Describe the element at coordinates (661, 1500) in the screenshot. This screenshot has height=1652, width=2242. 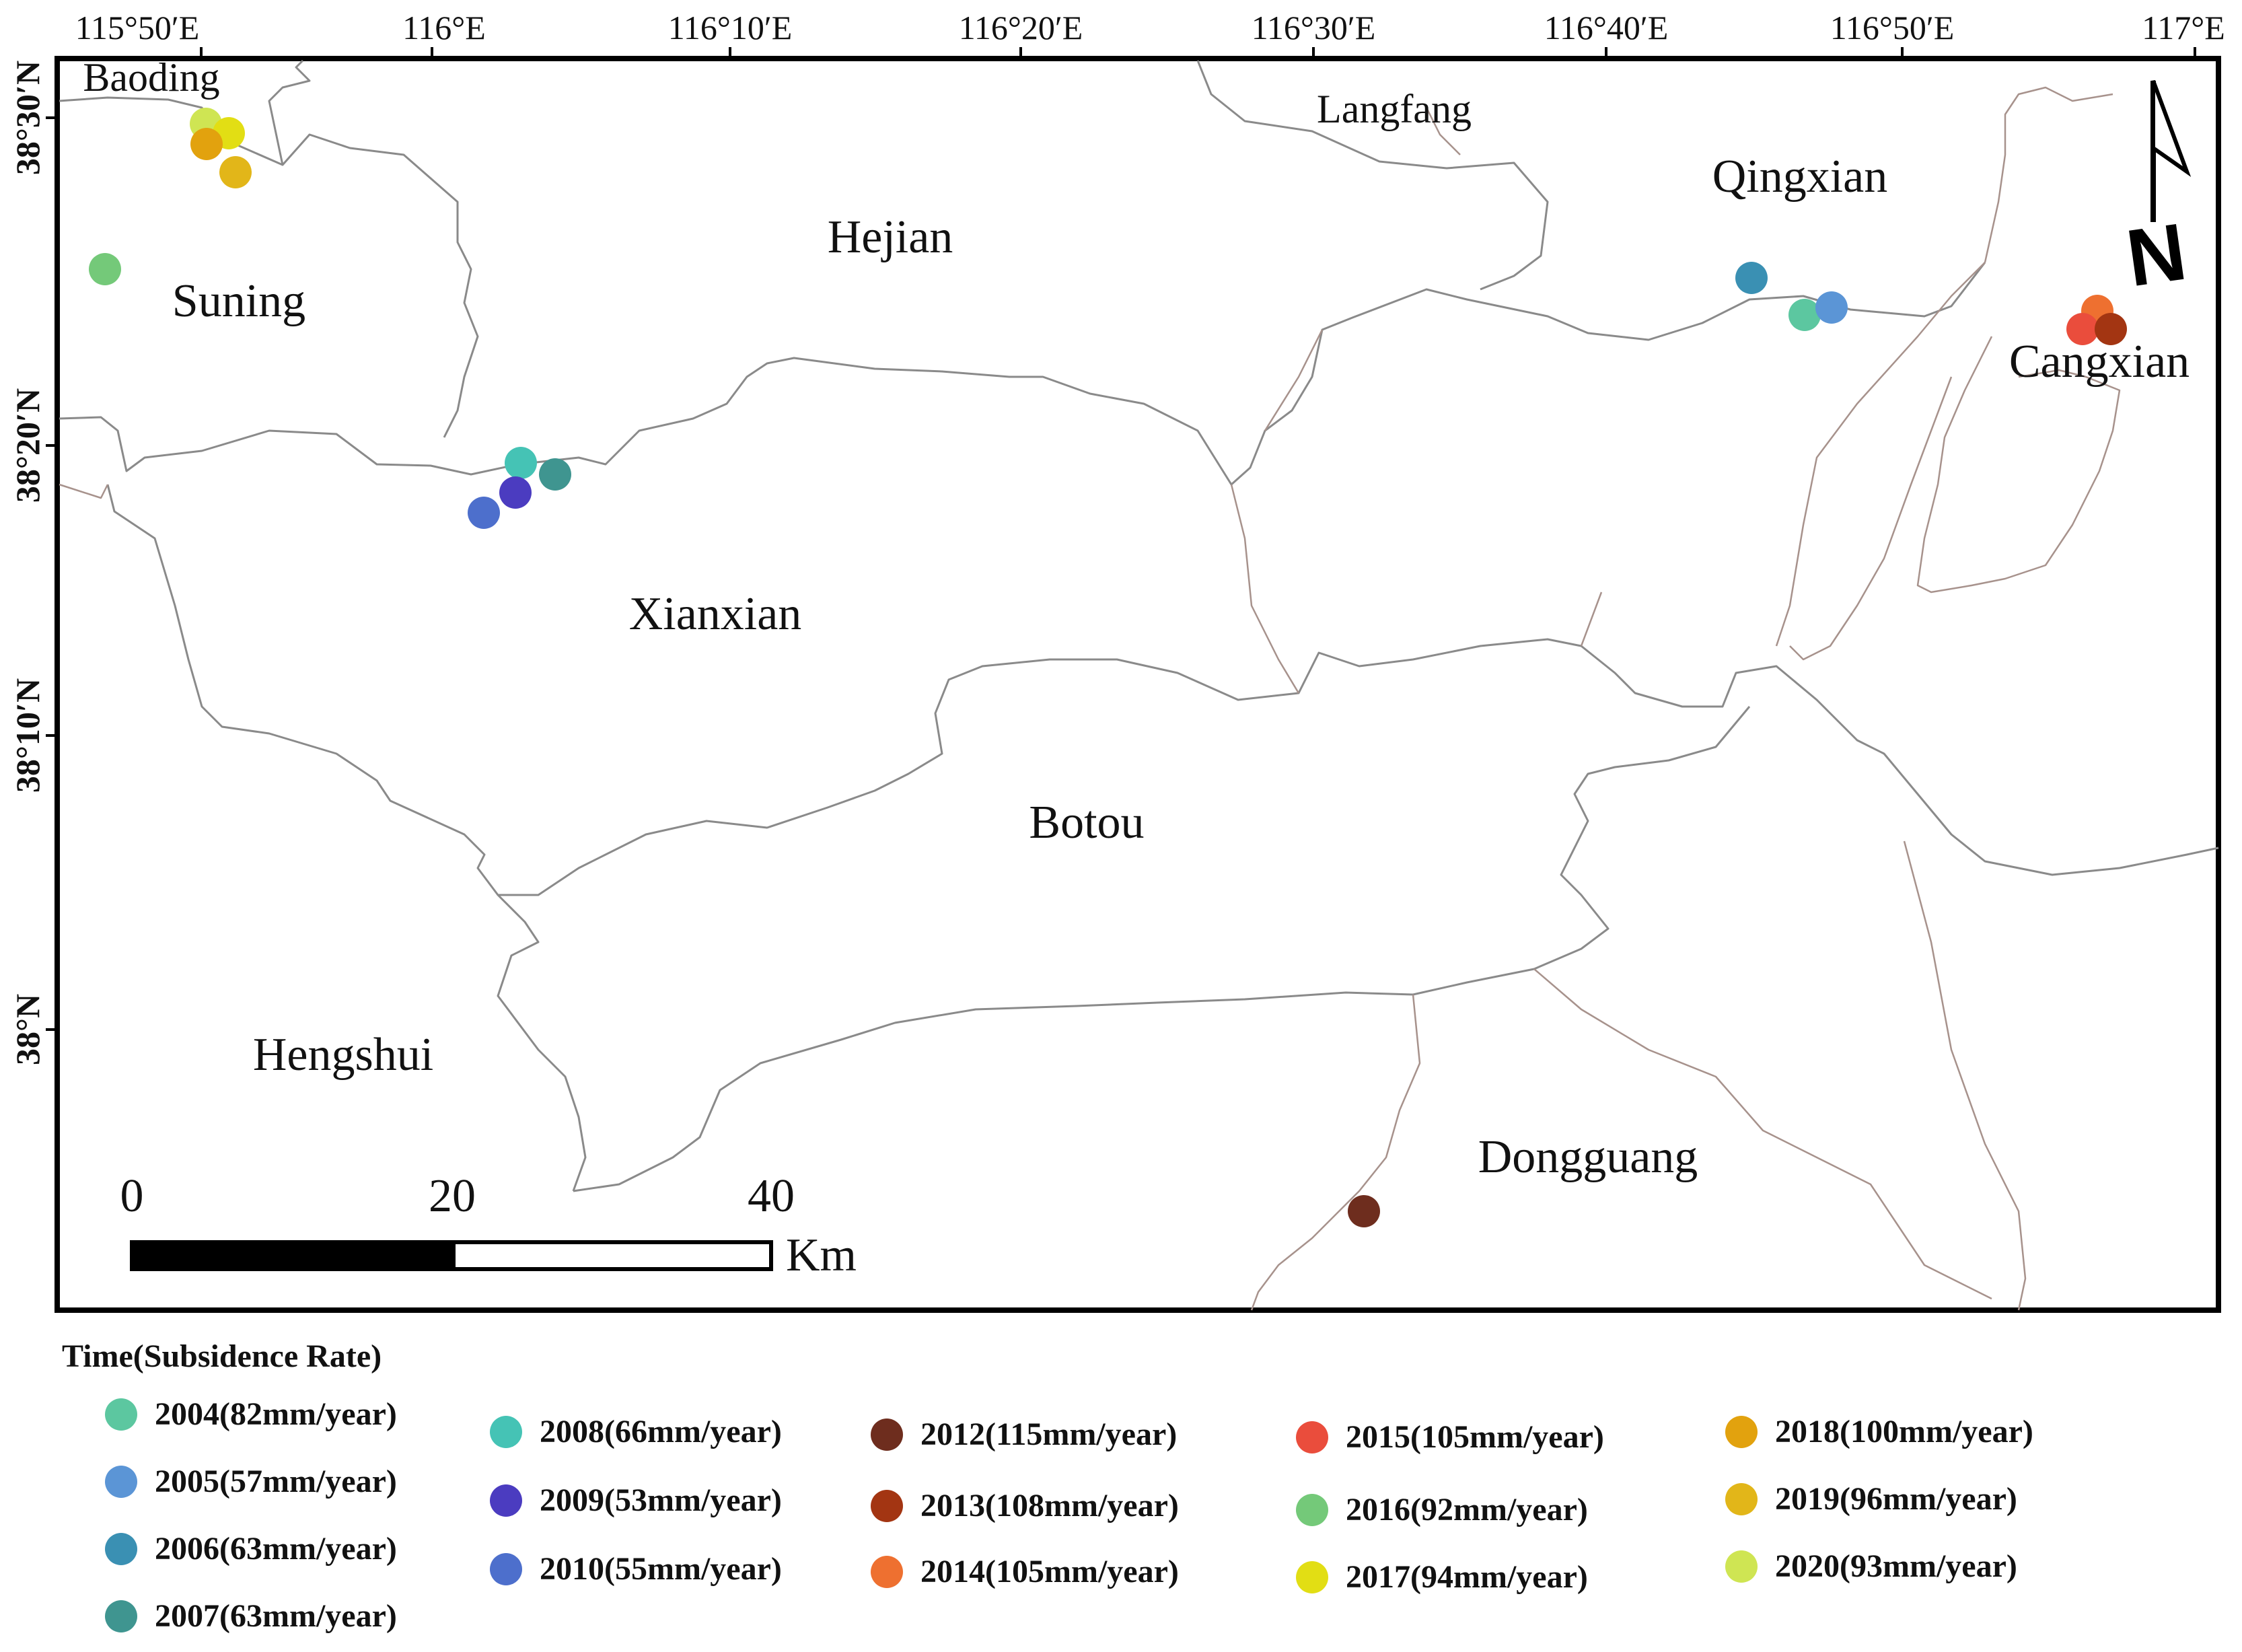
I see `legend-label: 2009(53mm/year)` at that location.